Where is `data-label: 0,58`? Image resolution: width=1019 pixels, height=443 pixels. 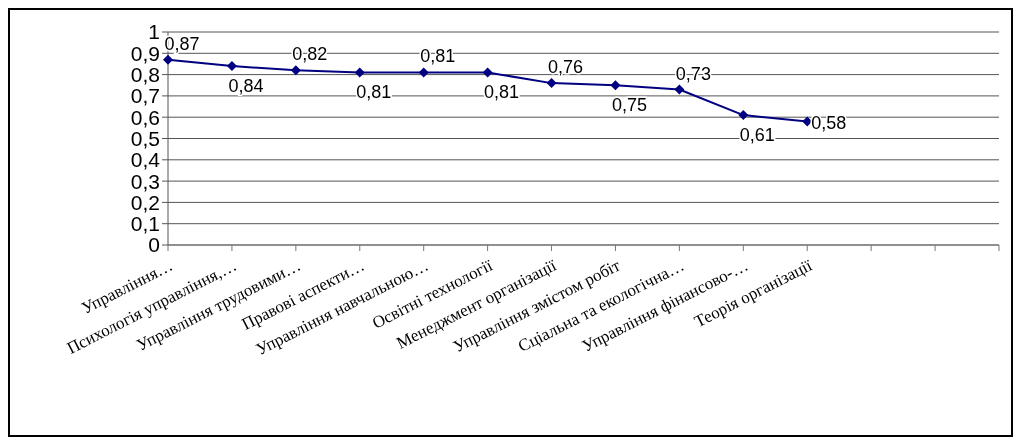 data-label: 0,58 is located at coordinates (829, 123).